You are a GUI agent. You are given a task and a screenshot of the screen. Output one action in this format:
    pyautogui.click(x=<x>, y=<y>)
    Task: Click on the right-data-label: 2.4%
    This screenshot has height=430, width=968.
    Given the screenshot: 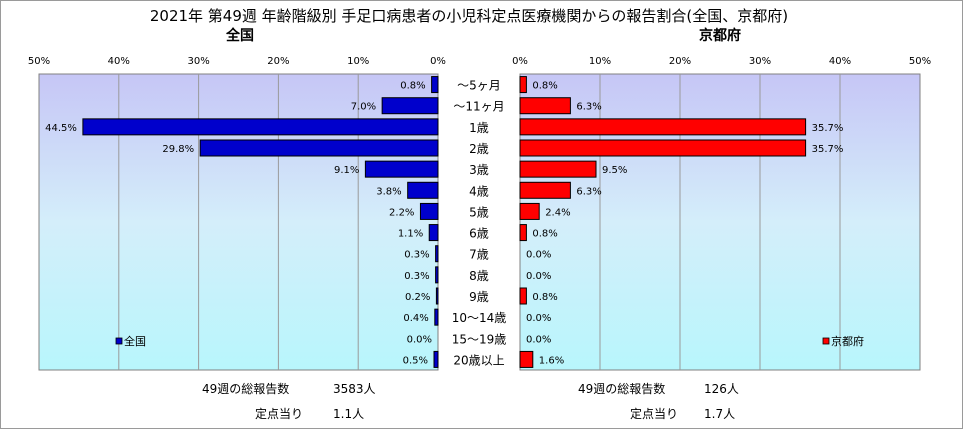 What is the action you would take?
    pyautogui.click(x=557, y=212)
    